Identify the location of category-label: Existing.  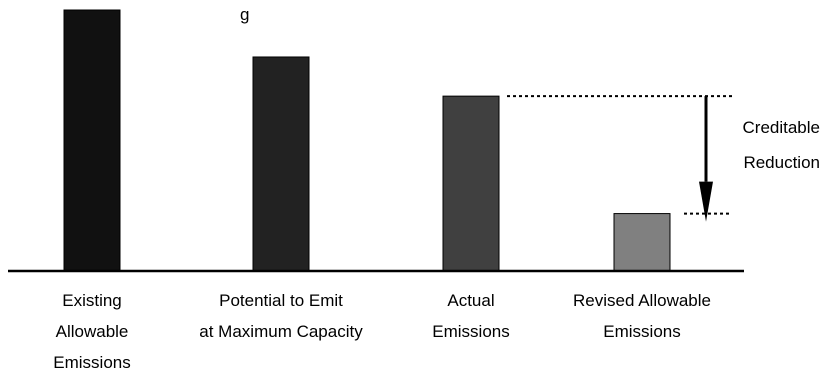
(92, 300).